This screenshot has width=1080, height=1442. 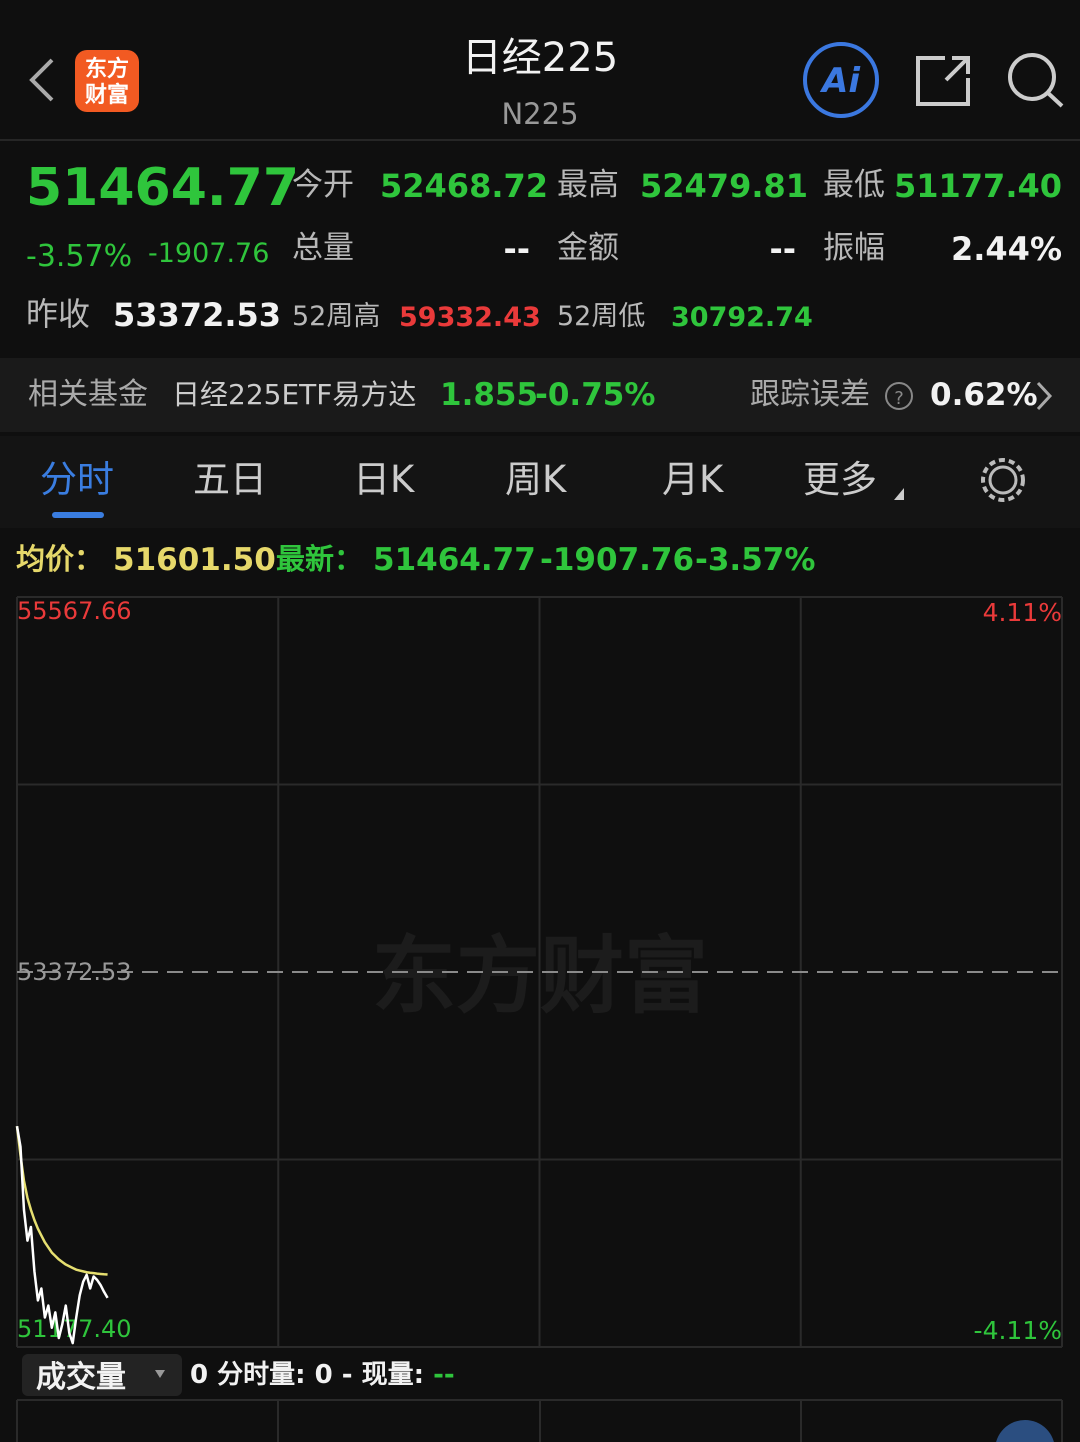 I want to click on tab: 五日, so click(x=230, y=479).